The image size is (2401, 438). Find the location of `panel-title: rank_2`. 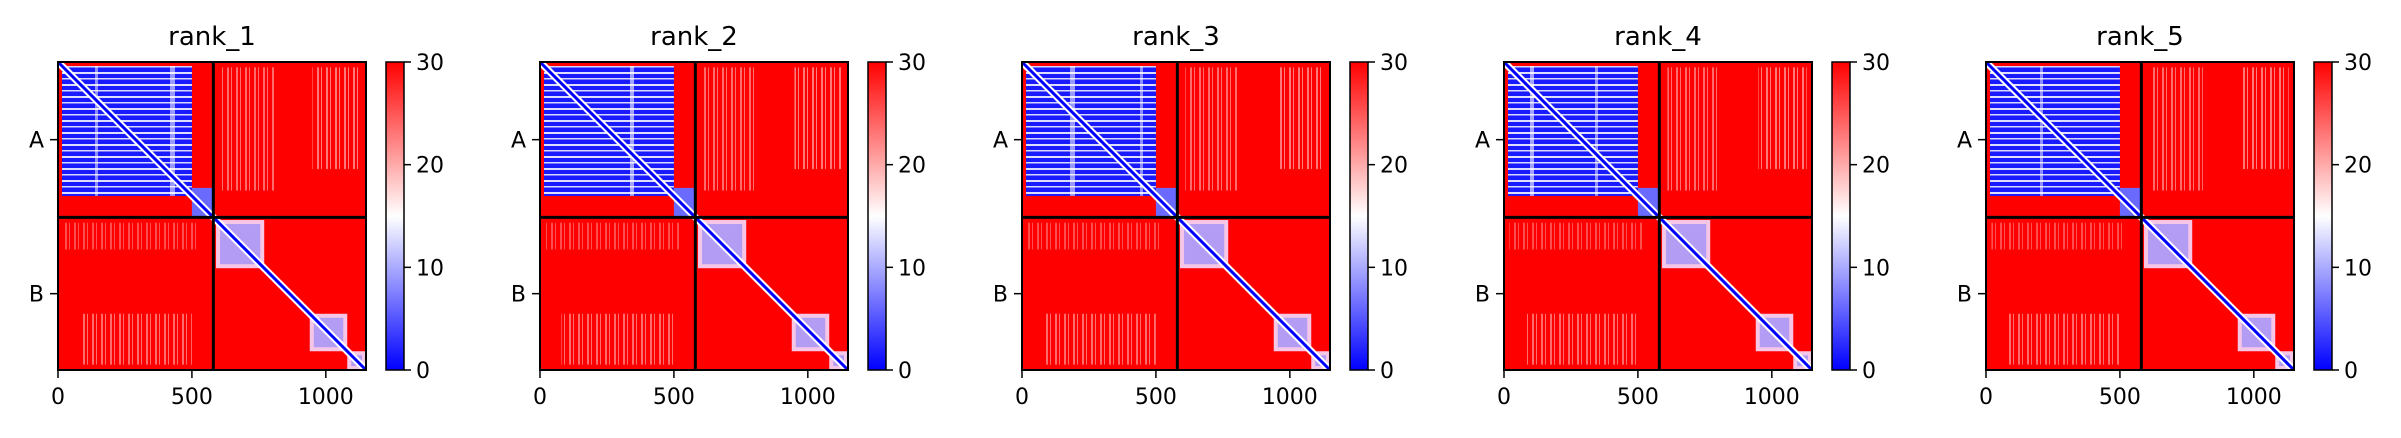

panel-title: rank_2 is located at coordinates (694, 37).